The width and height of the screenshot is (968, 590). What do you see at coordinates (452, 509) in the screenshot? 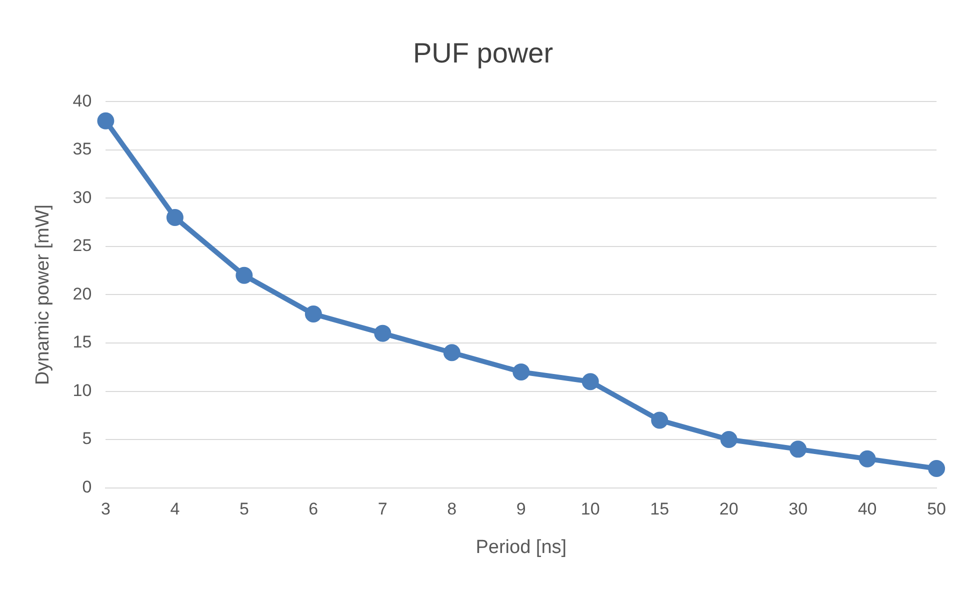
I see `x-tick-label: 8` at bounding box center [452, 509].